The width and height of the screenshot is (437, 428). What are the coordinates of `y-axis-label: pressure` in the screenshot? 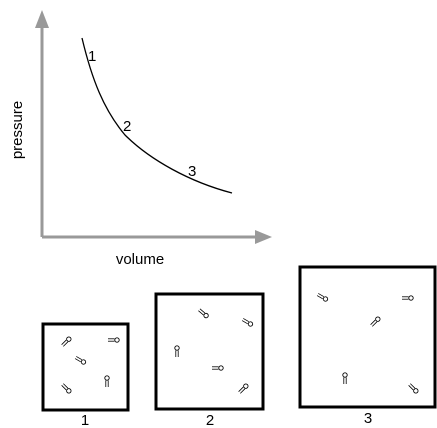 It's located at (17, 130).